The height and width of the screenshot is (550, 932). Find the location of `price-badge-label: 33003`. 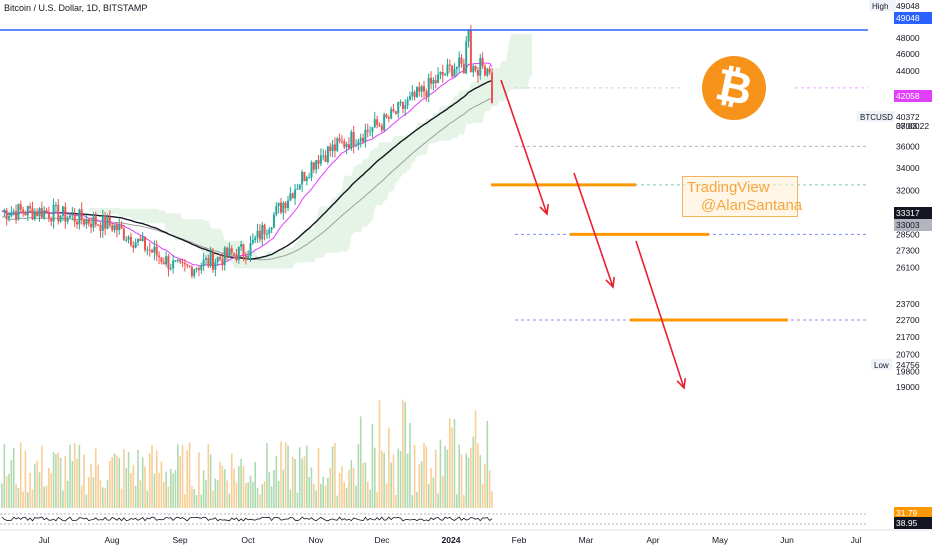

price-badge-label: 33003 is located at coordinates (908, 225).